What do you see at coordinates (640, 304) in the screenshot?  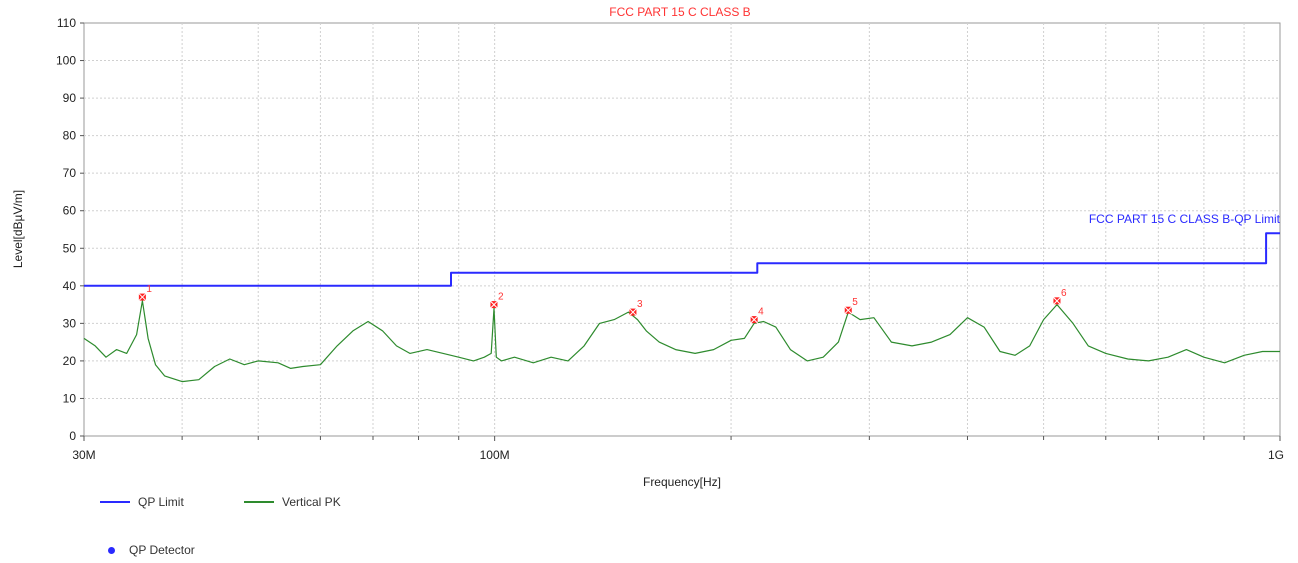 I see `peak-marker-label: 3` at bounding box center [640, 304].